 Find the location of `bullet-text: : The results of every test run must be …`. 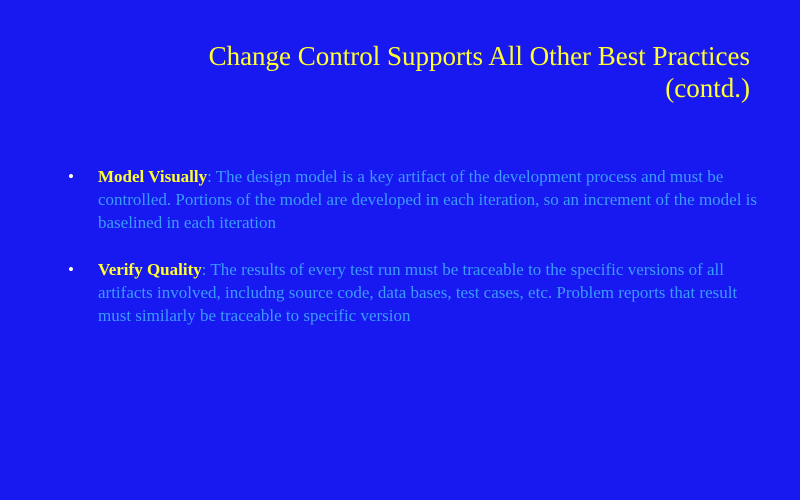

bullet-text: : The results of every test run must be … is located at coordinates (418, 292).